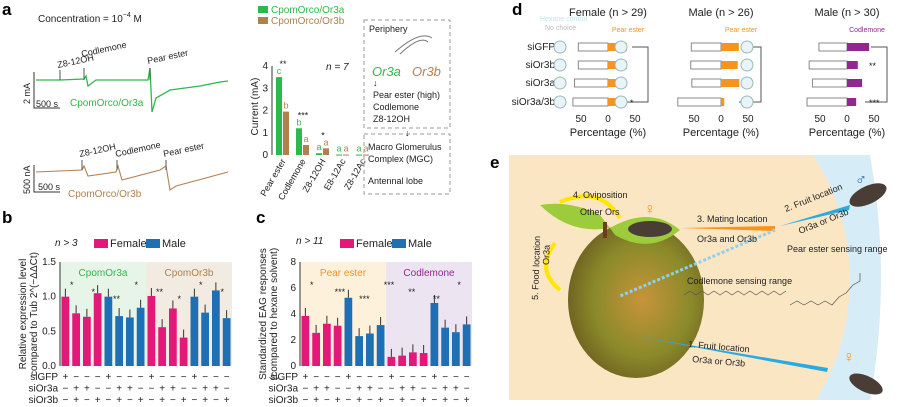 This screenshot has height=407, width=900. What do you see at coordinates (731, 354) in the screenshot?
I see `fruit-arrow-female` at bounding box center [731, 354].